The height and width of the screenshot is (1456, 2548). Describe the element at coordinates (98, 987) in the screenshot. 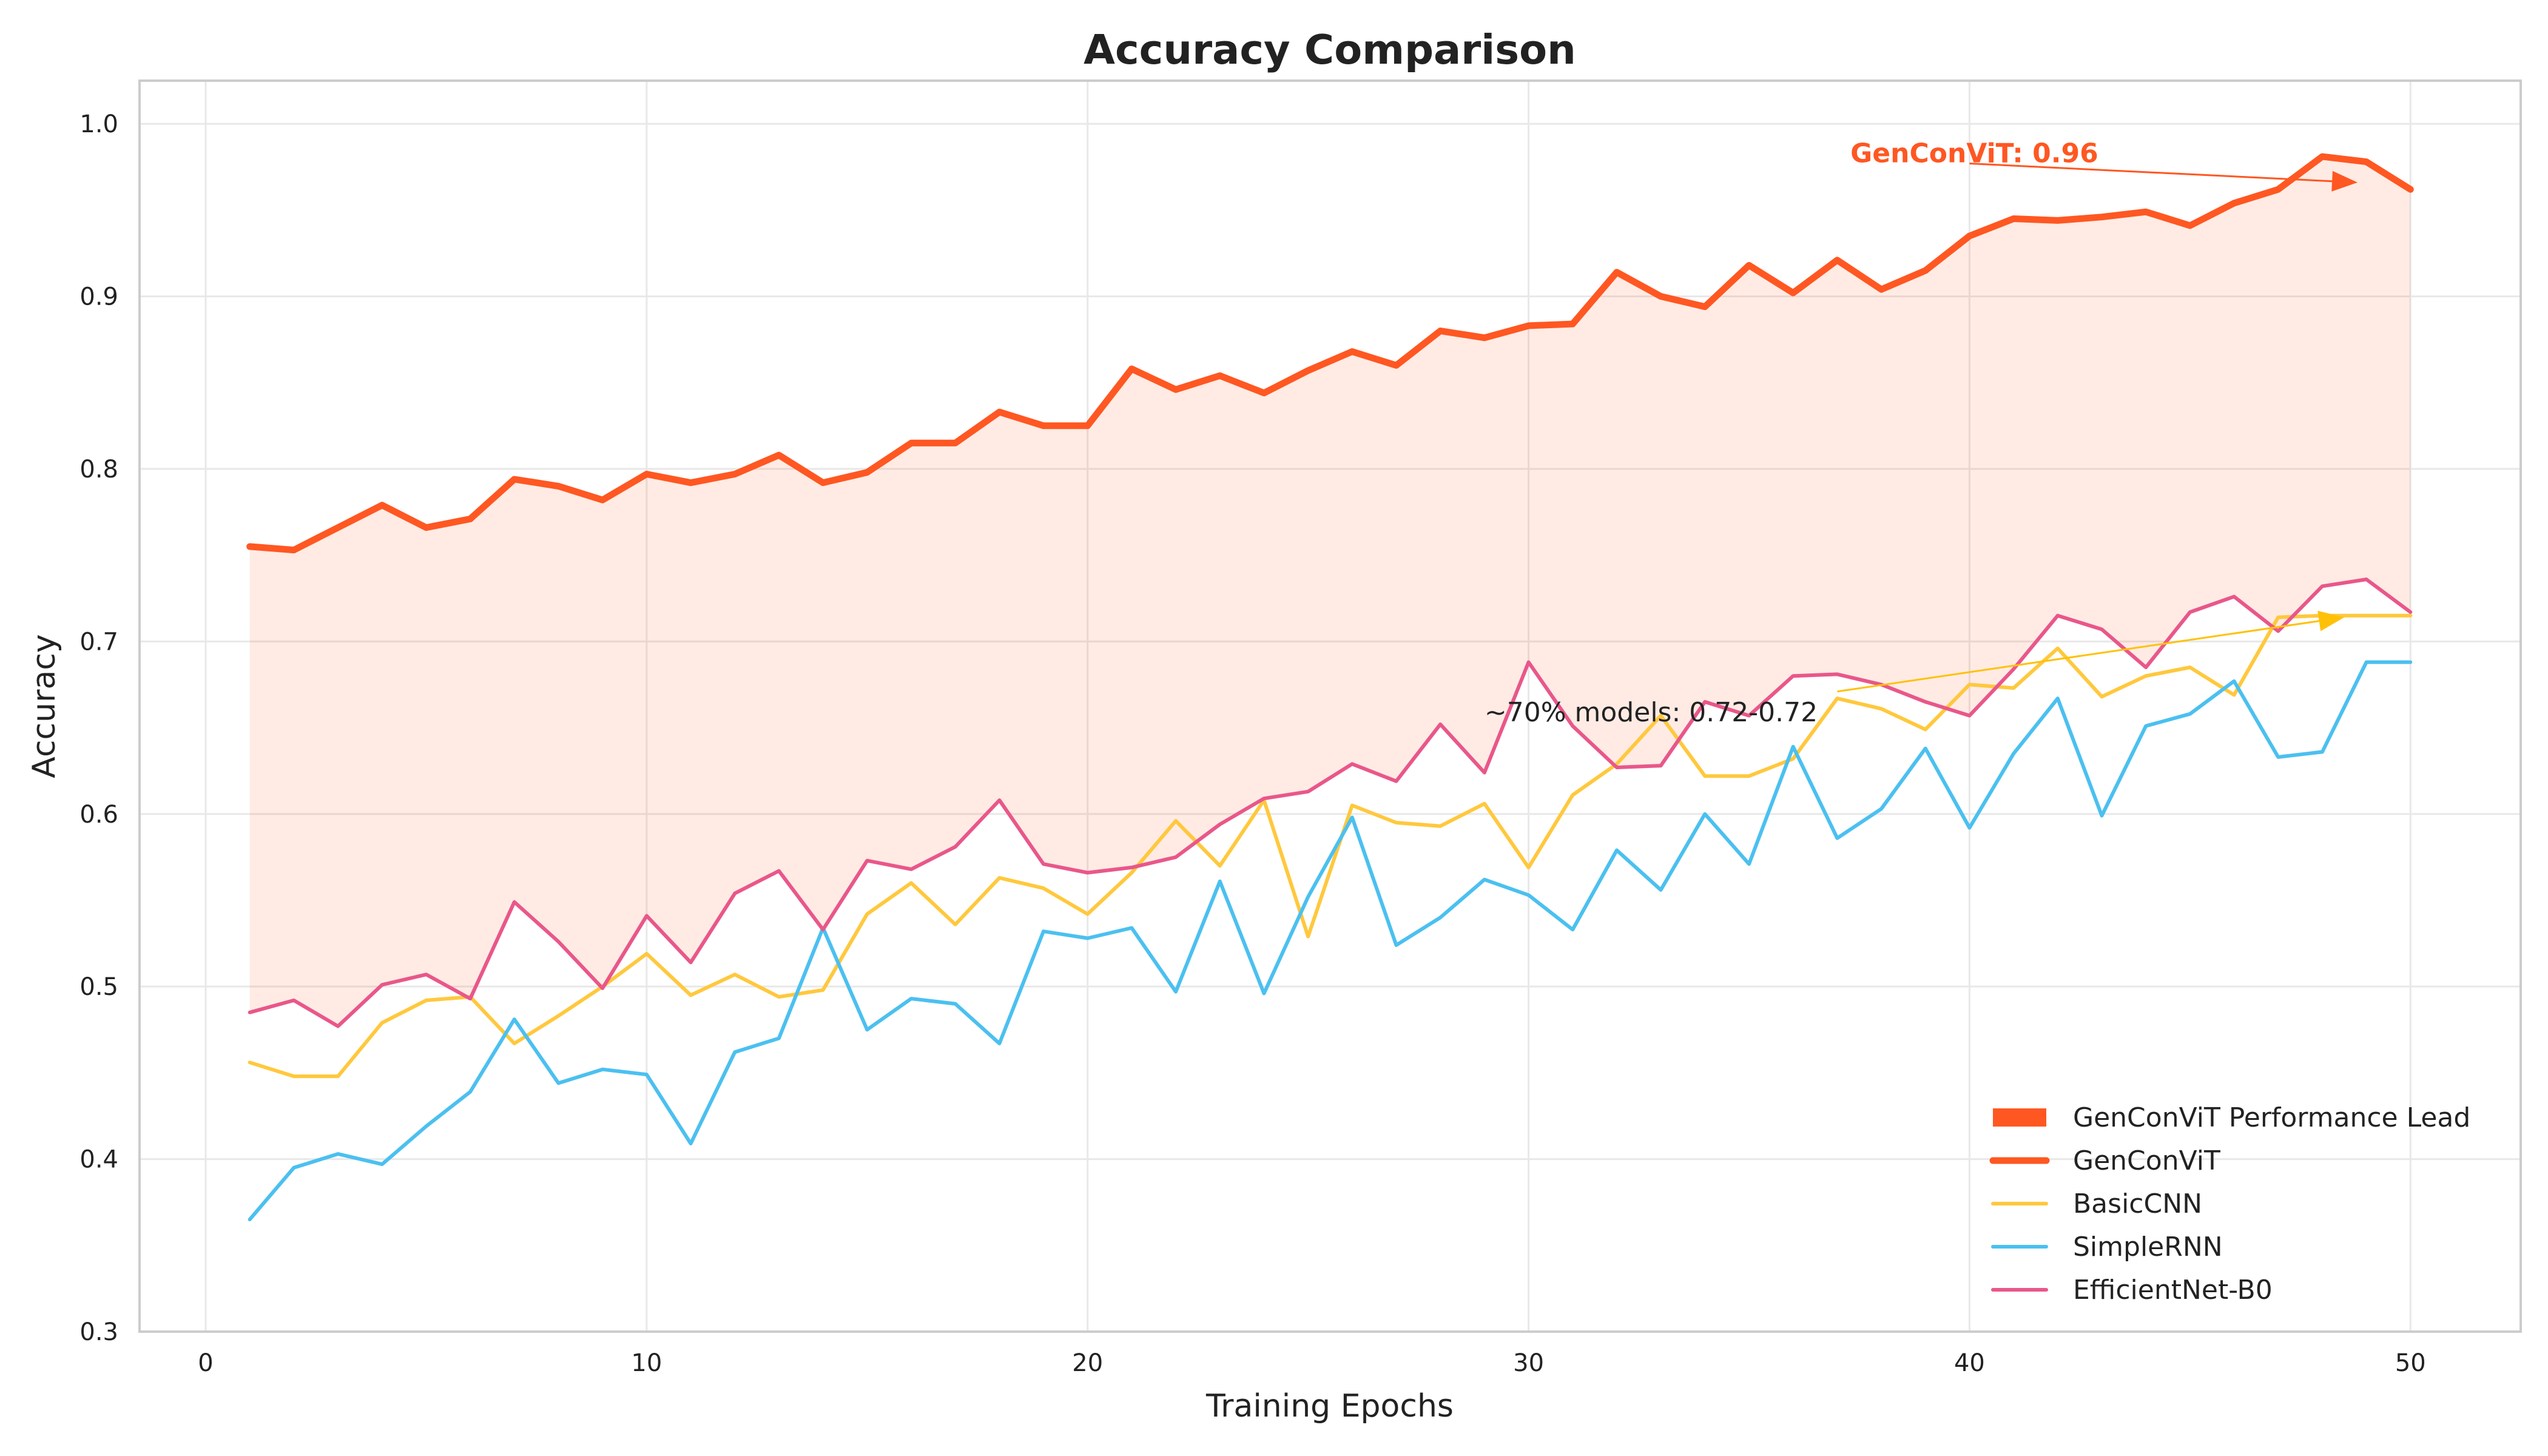

I see `y-tick-label: 0.5` at that location.